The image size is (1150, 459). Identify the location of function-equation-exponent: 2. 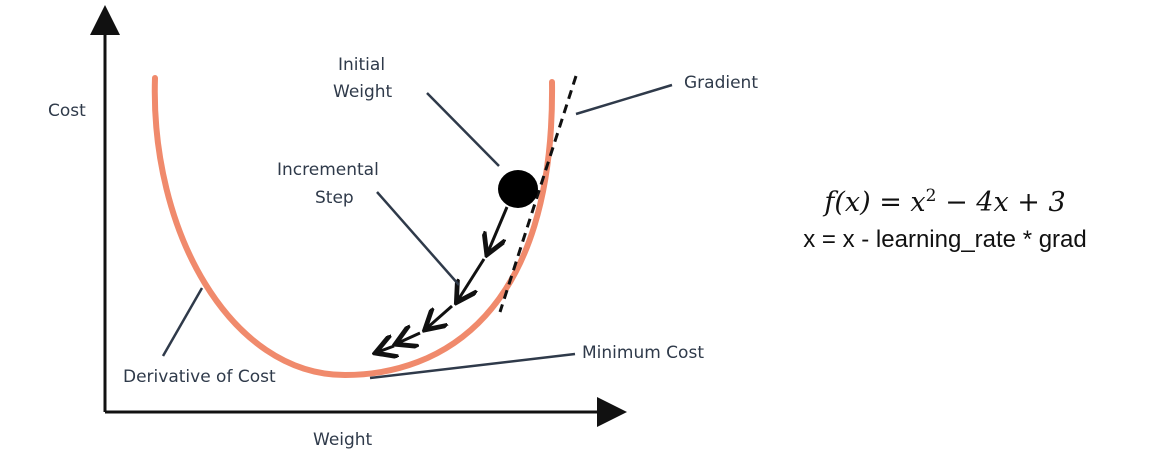
(931, 196).